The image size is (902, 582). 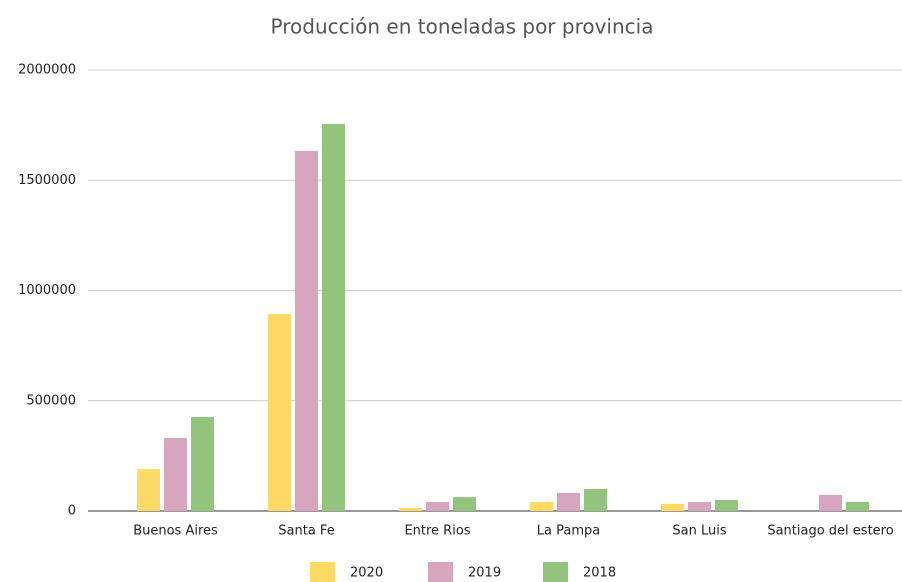 What do you see at coordinates (830, 531) in the screenshot?
I see `x-tick-label: Santiago del estero` at bounding box center [830, 531].